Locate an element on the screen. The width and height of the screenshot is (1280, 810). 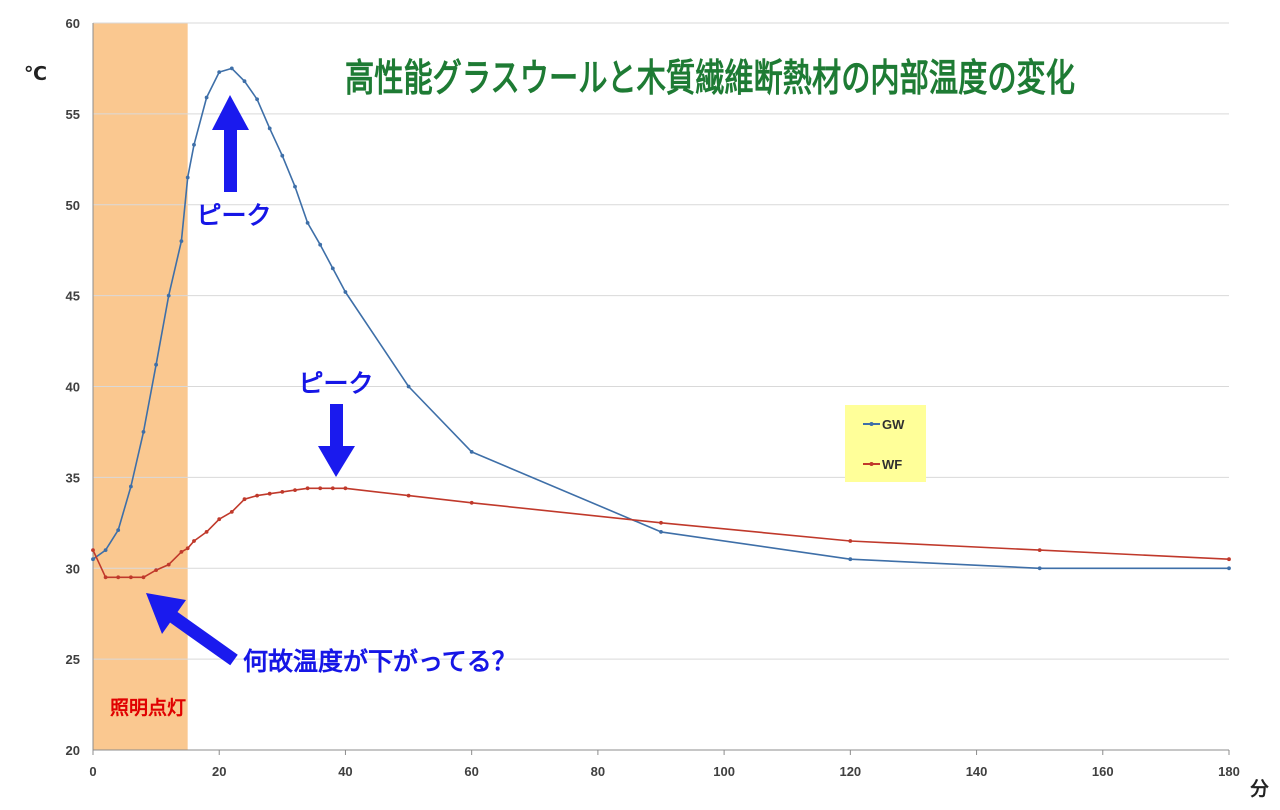
y-tick-60: 60 is located at coordinates (73, 23).